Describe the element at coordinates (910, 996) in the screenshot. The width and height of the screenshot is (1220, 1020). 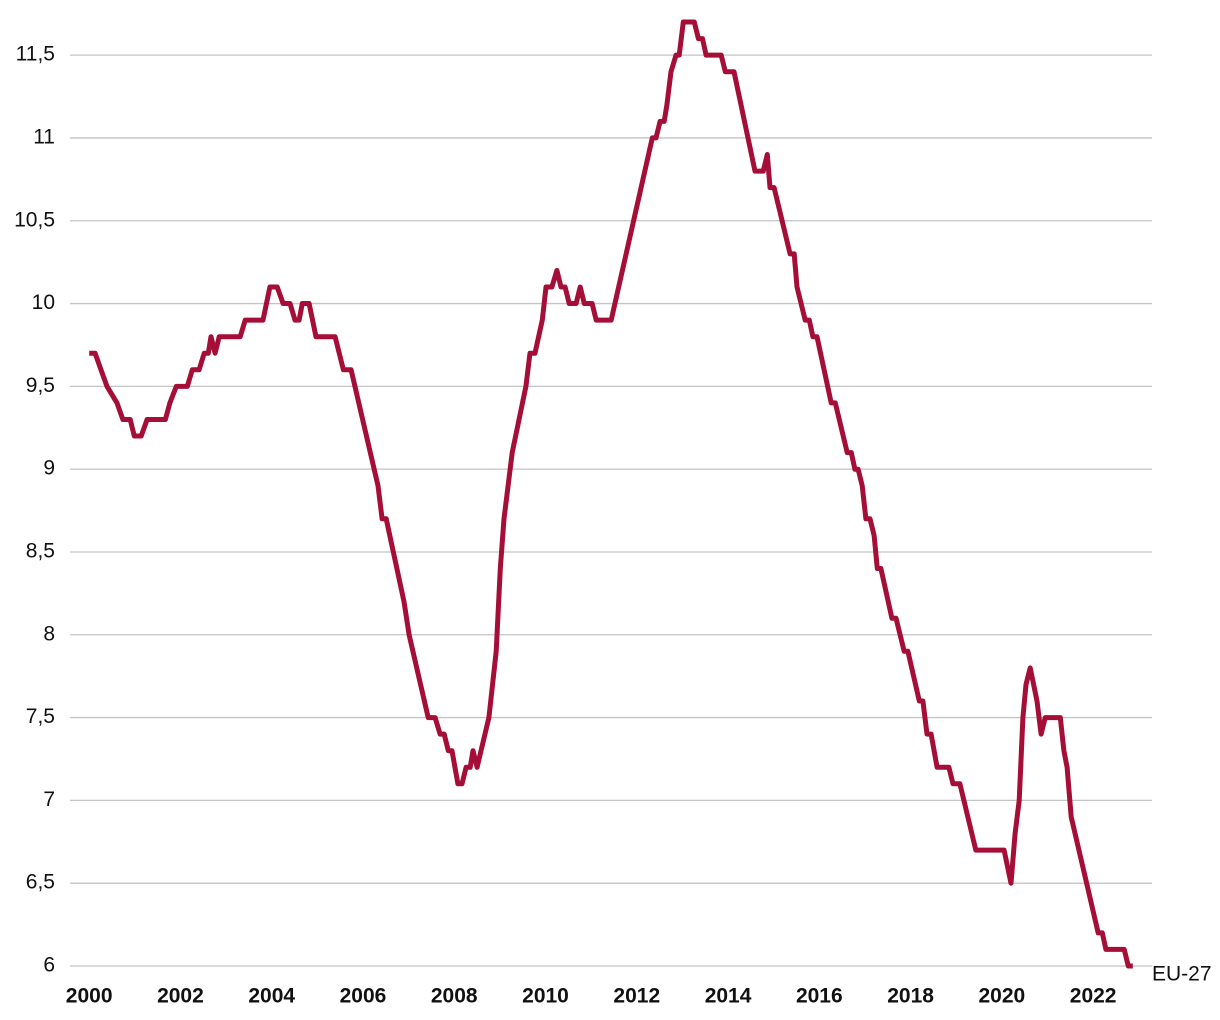
I see `x-tick-label: 2018` at that location.